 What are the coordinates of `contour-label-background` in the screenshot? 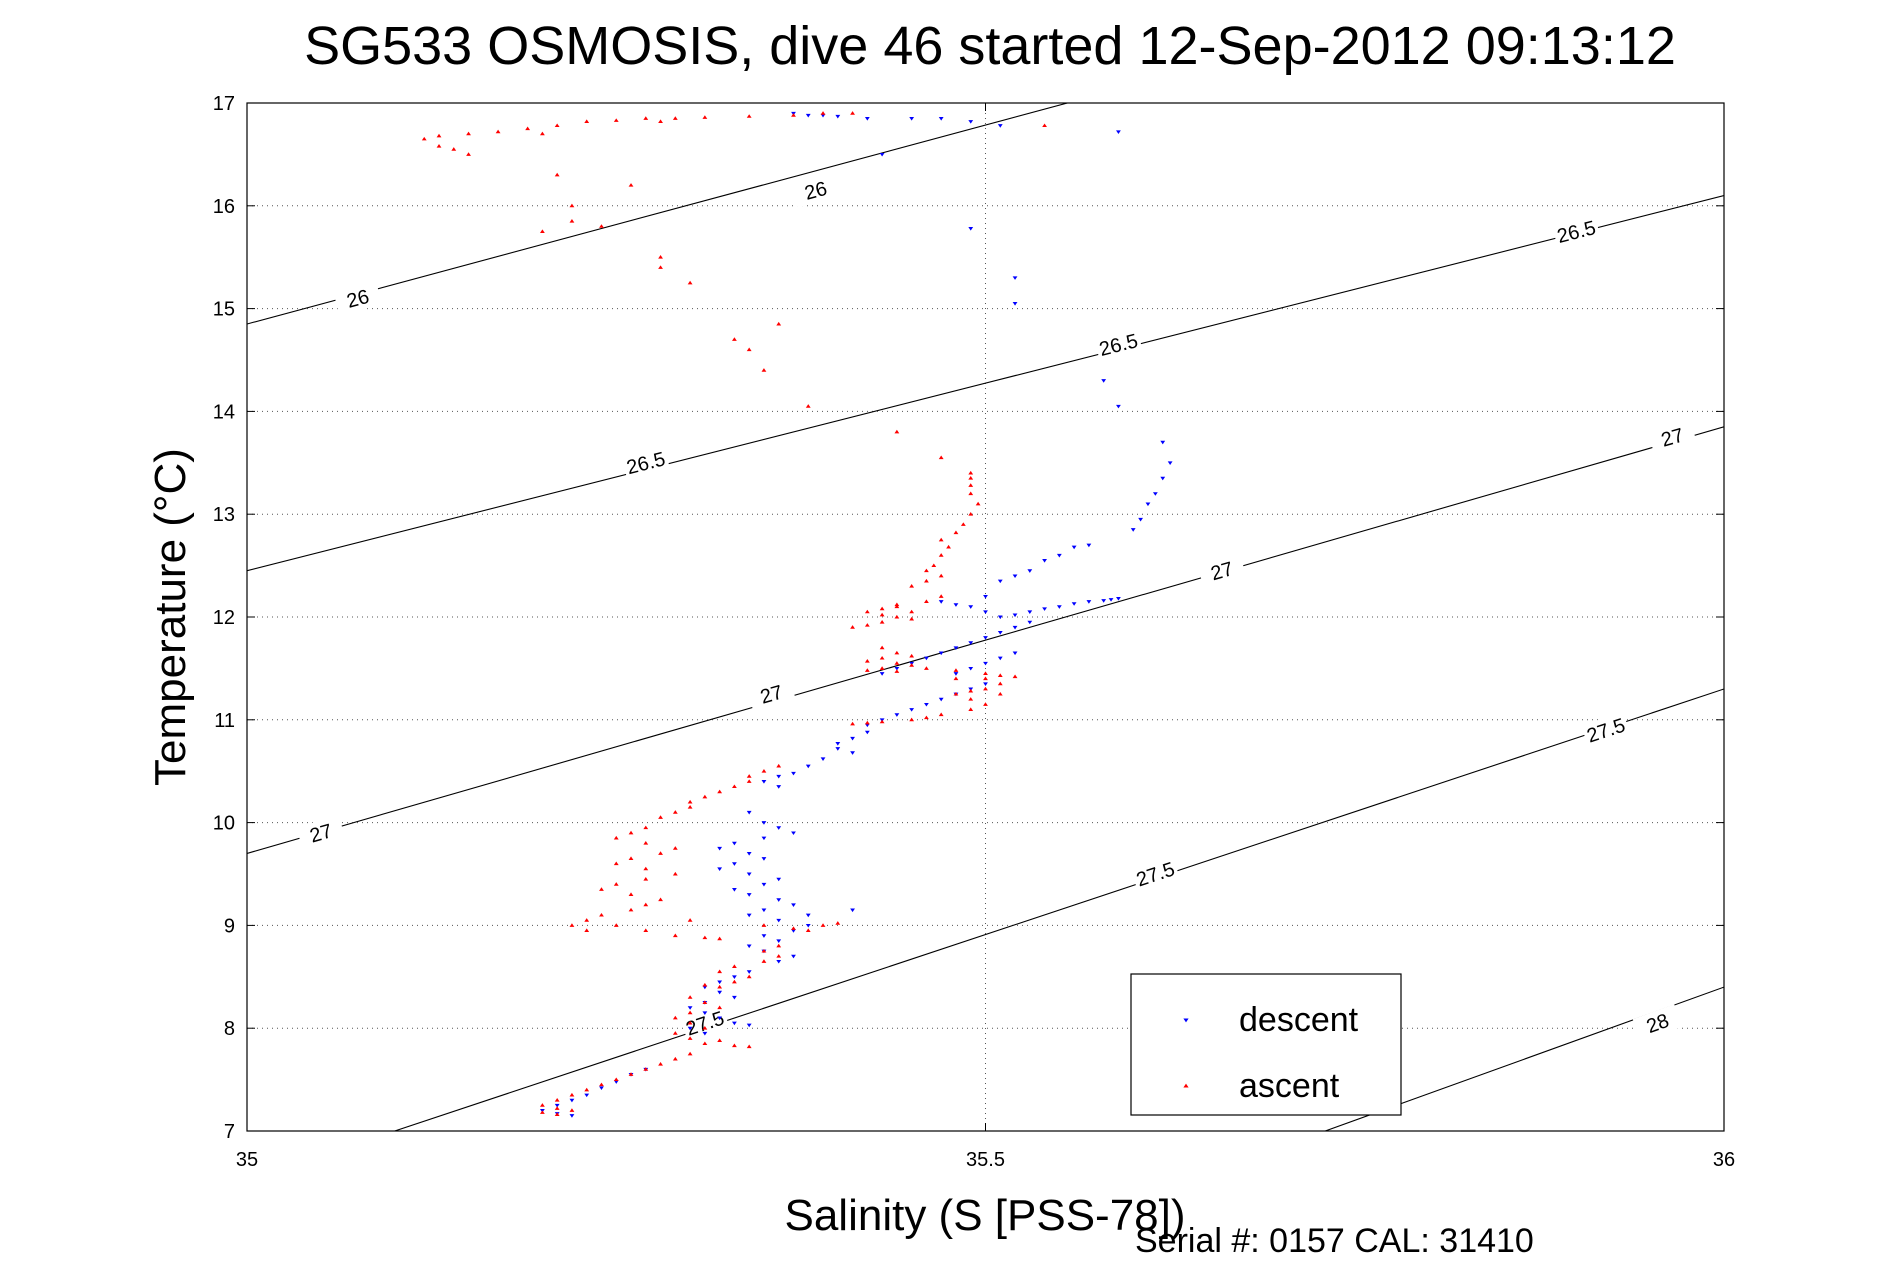 It's located at (816, 190).